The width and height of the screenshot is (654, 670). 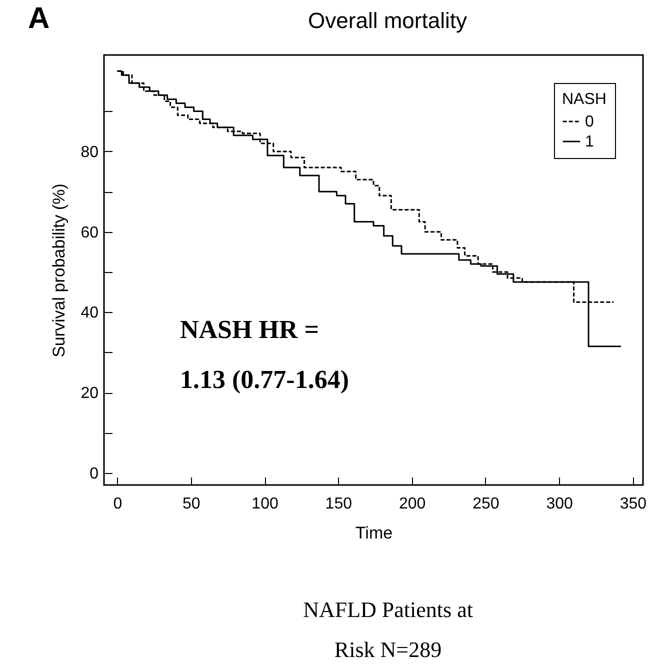 I want to click on x-tick-label: 300, so click(x=560, y=504).